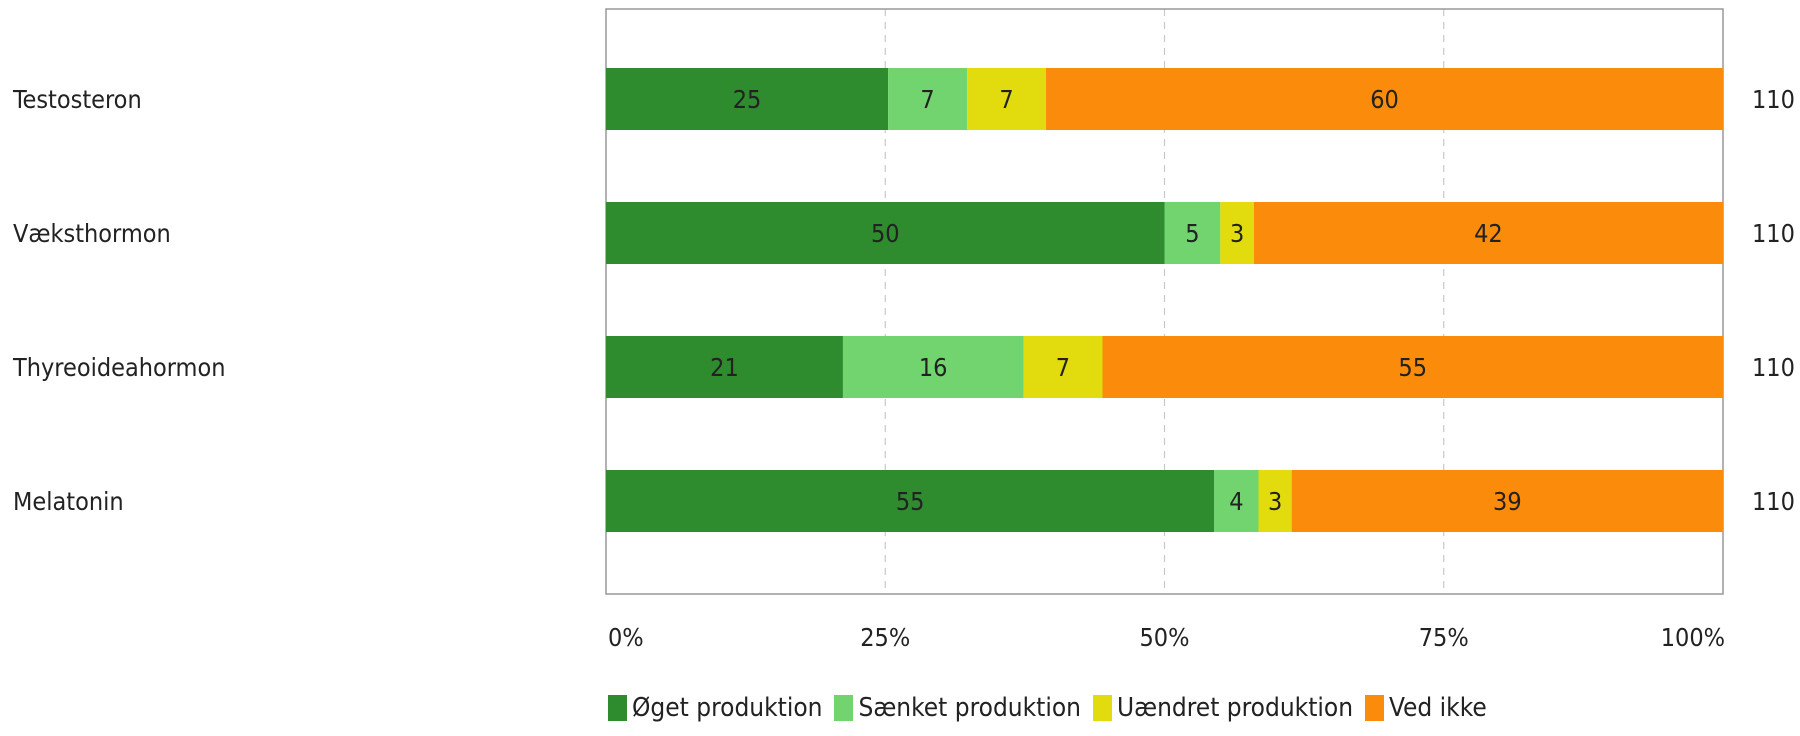 The width and height of the screenshot is (1800, 736). Describe the element at coordinates (727, 708) in the screenshot. I see `legend-label: Øget produktion` at that location.